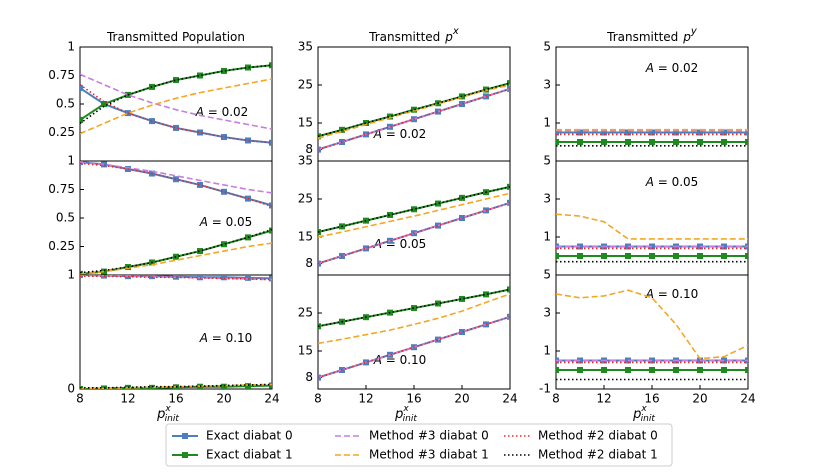  I want to click on y-tick-label: -1, so click(545, 389).